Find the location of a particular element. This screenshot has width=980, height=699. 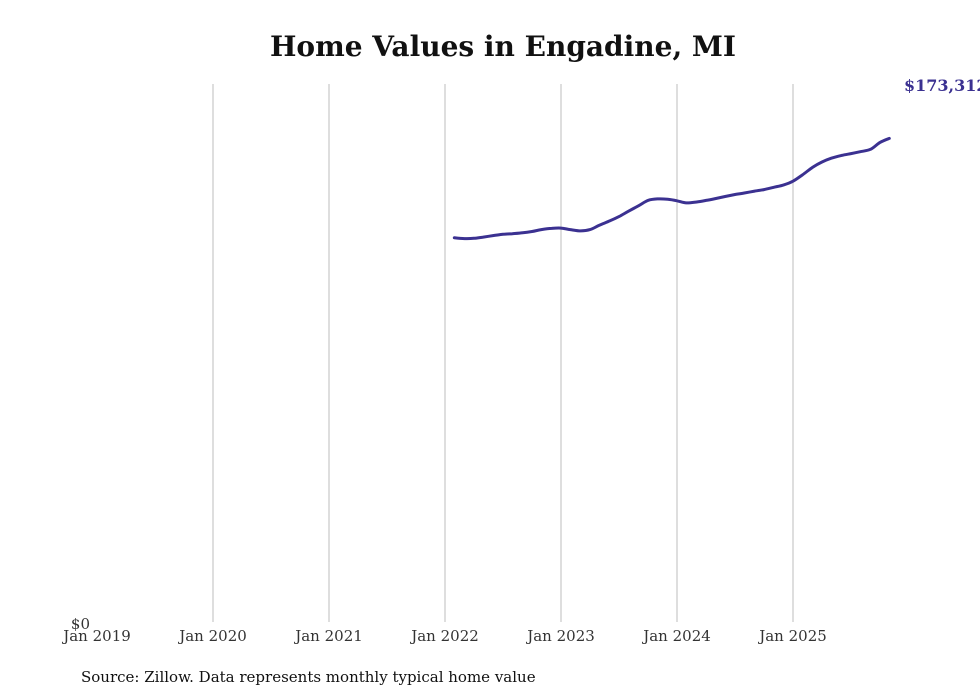

y-axis-tick-labels: $0 is located at coordinates (80, 624).